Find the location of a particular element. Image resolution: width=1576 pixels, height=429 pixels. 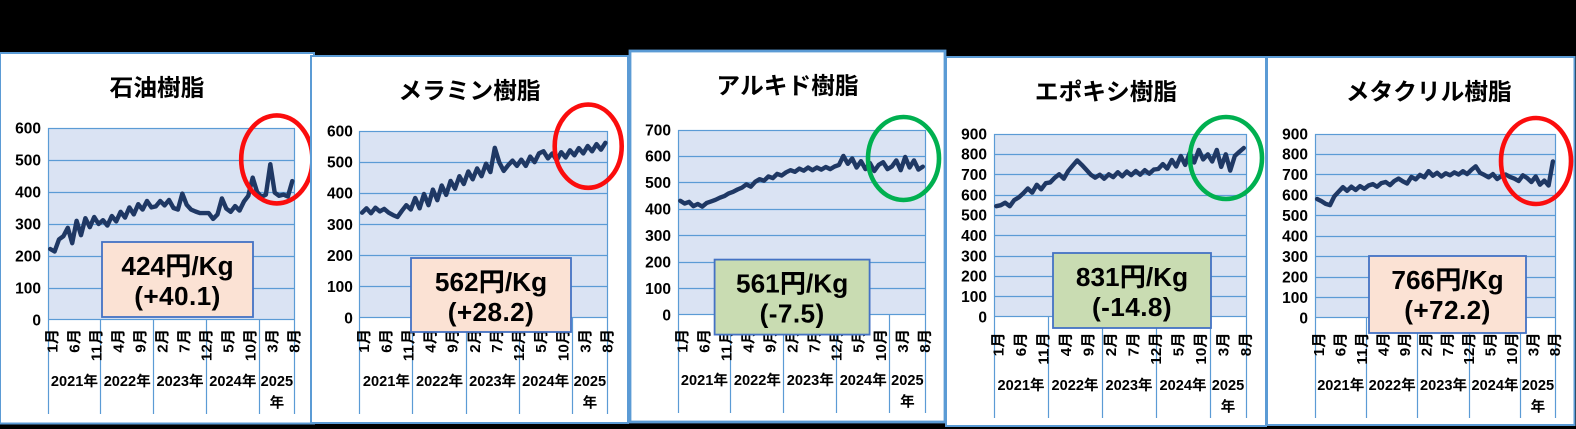

svg-text: 562 is located at coordinates (457, 282).